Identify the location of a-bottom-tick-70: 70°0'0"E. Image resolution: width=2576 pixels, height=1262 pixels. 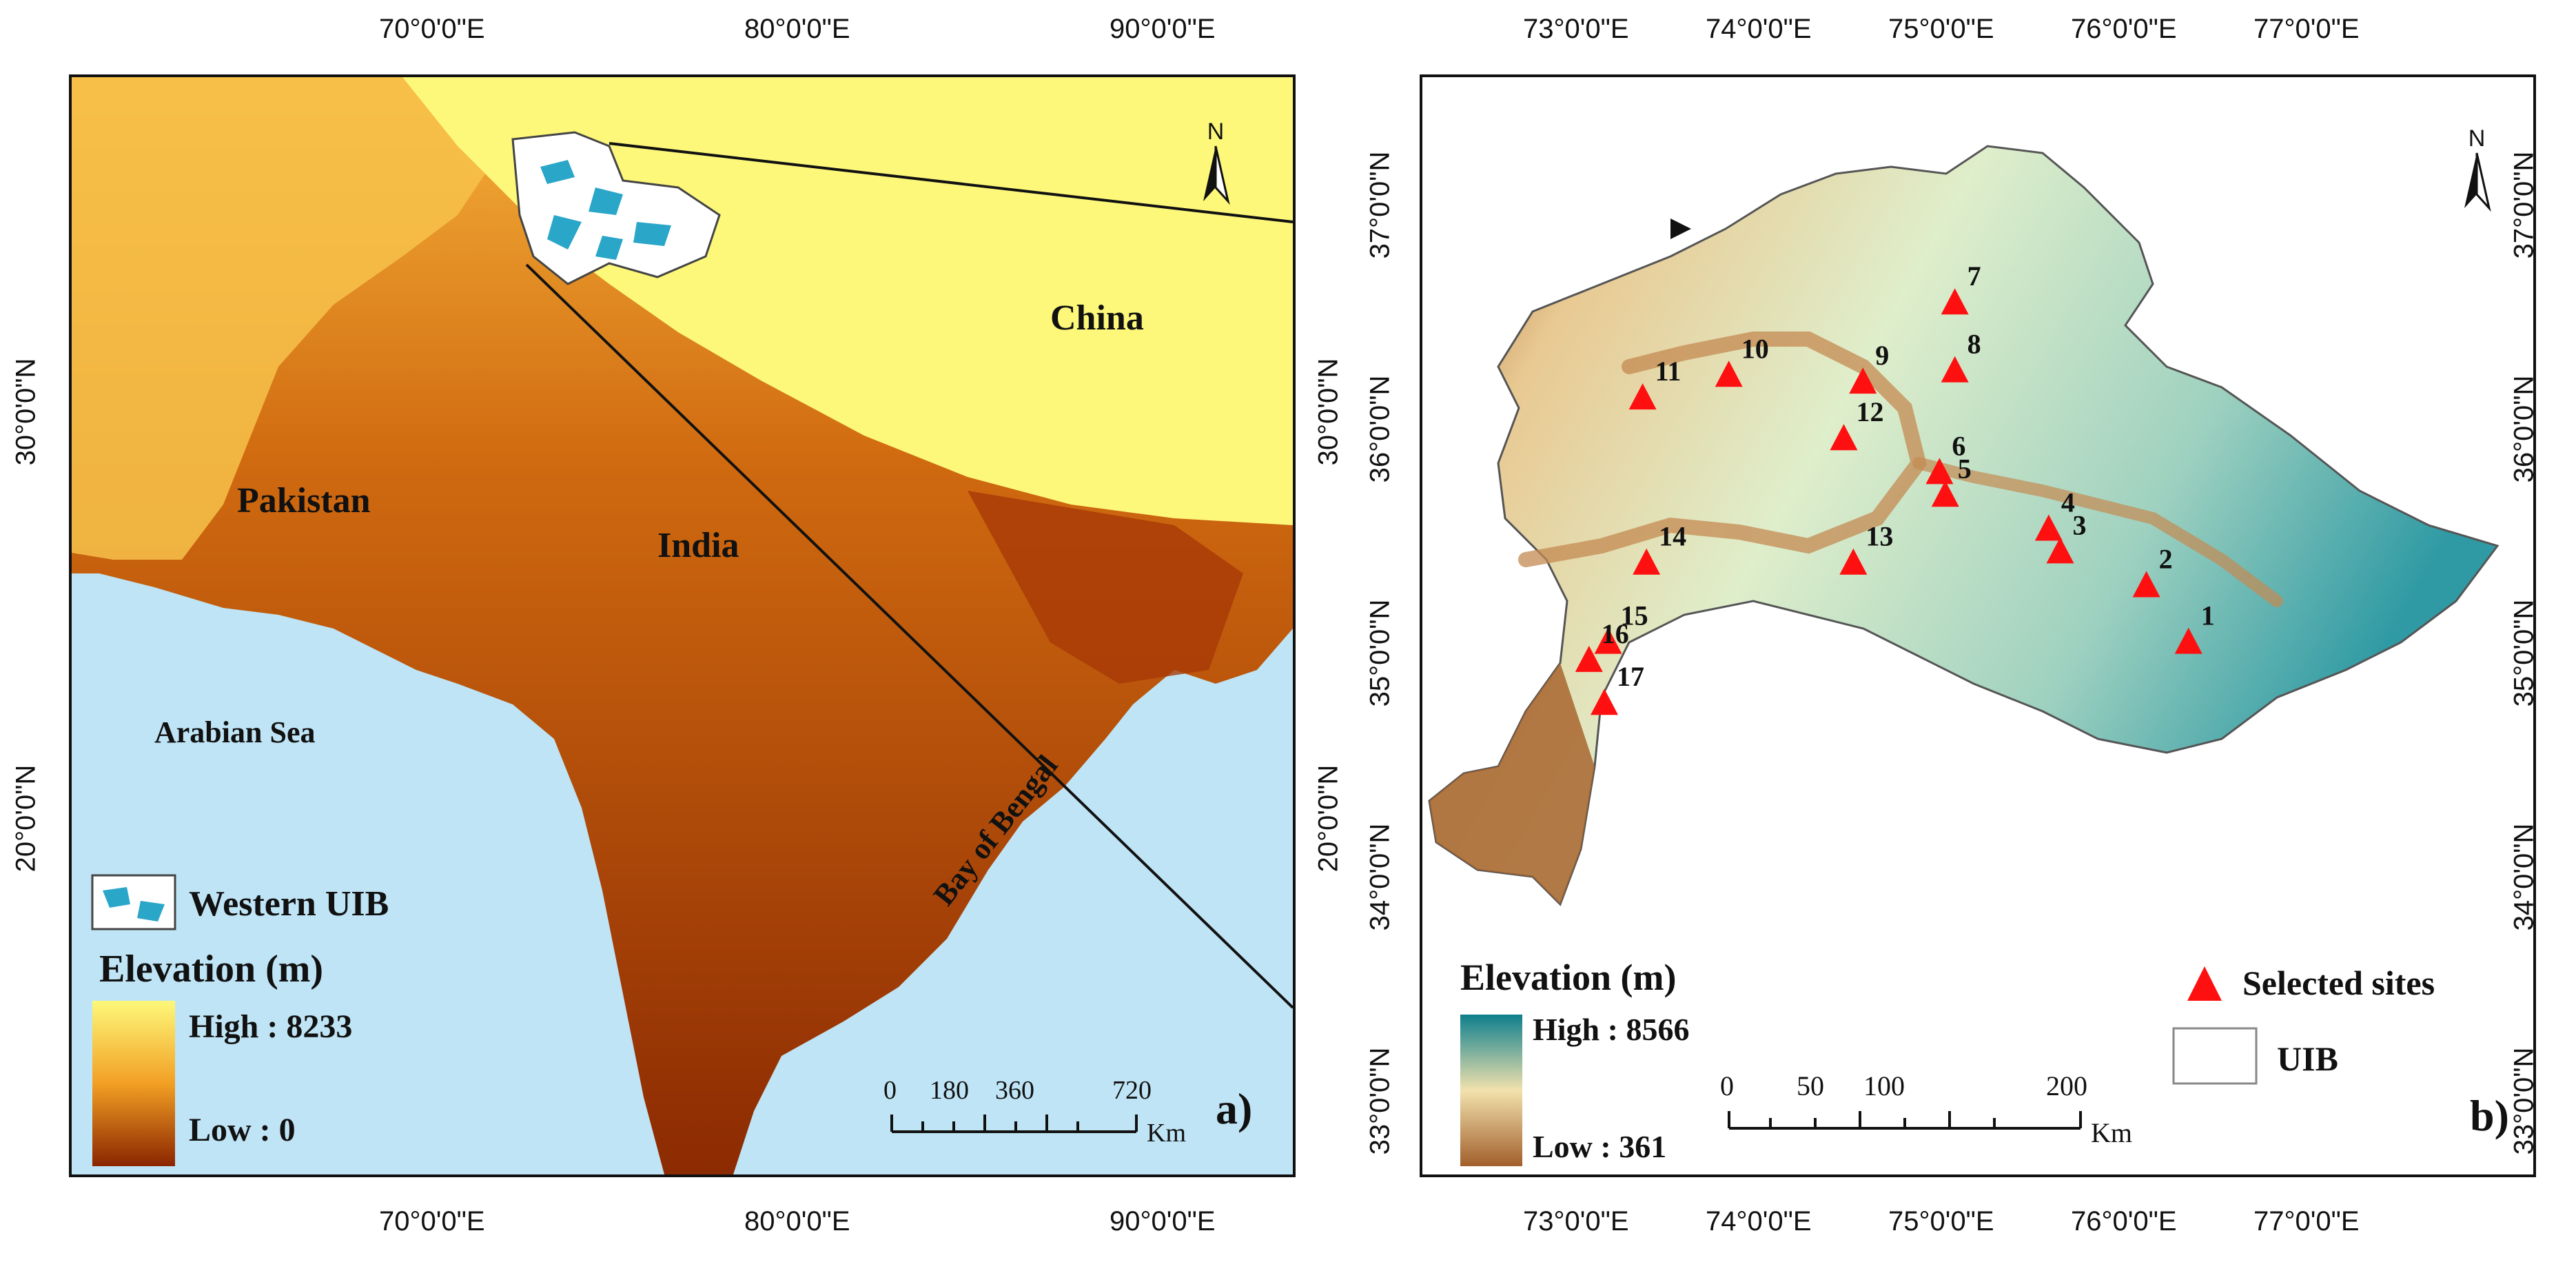
(432, 1221).